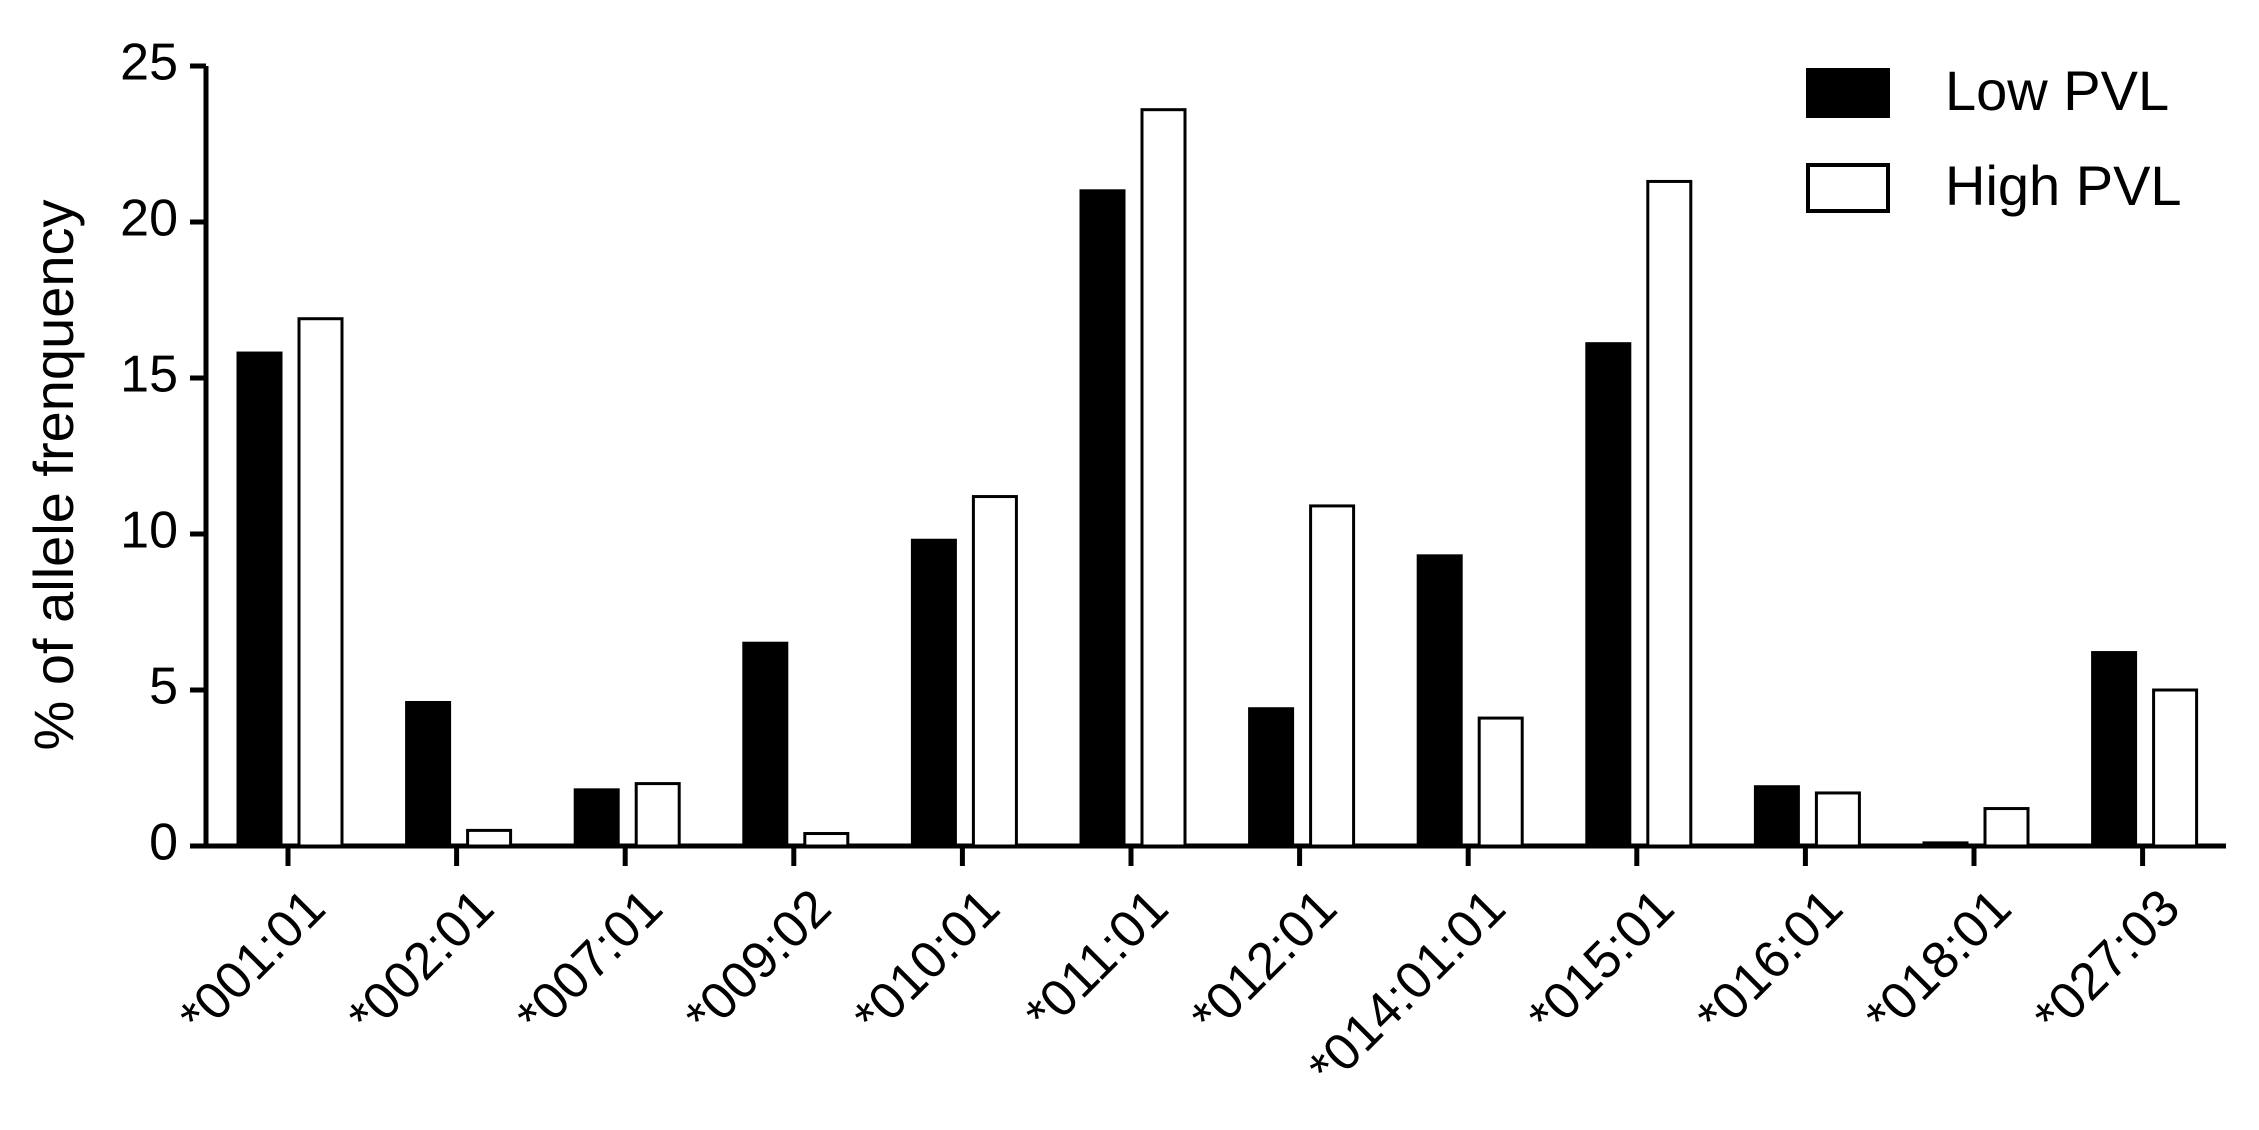 The image size is (2259, 1130). I want to click on x-tick-label: *027:03, so click(2107, 962).